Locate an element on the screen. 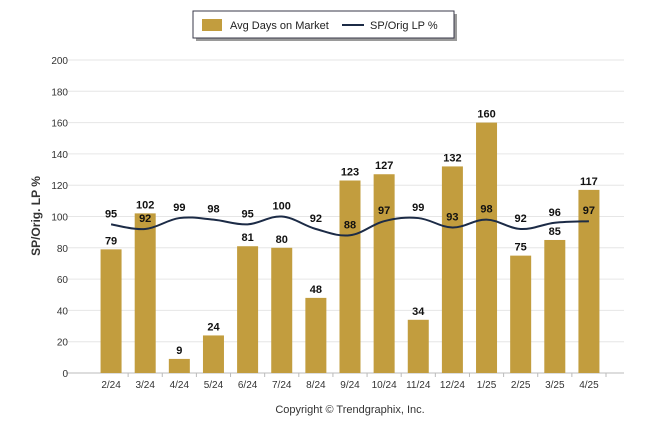  y-tick-label: 140 is located at coordinates (59, 155).